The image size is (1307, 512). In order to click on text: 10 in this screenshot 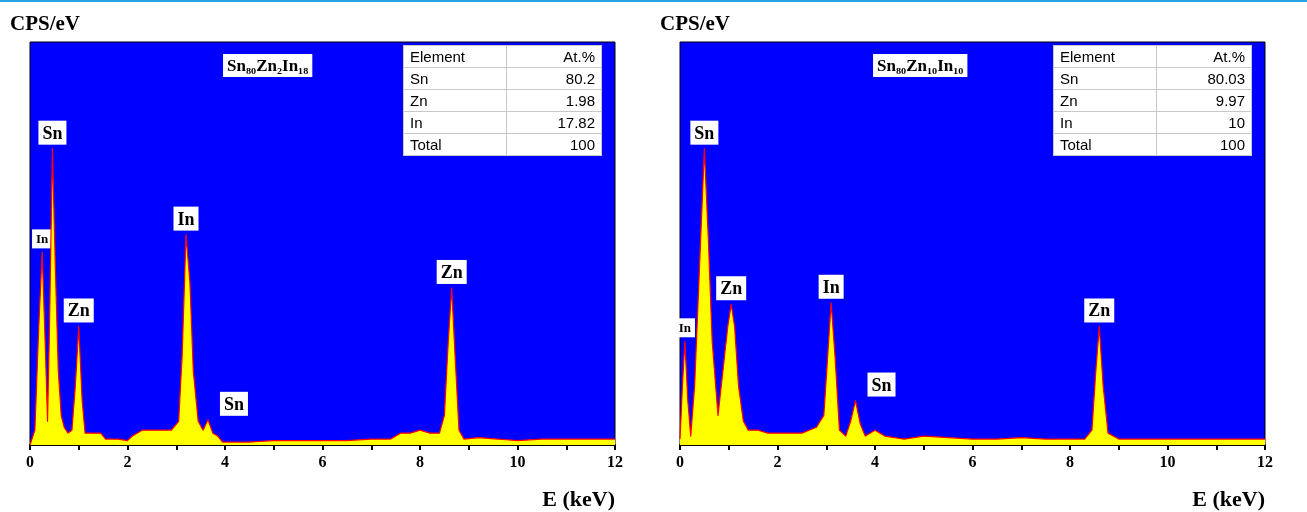, I will do `click(1204, 122)`.